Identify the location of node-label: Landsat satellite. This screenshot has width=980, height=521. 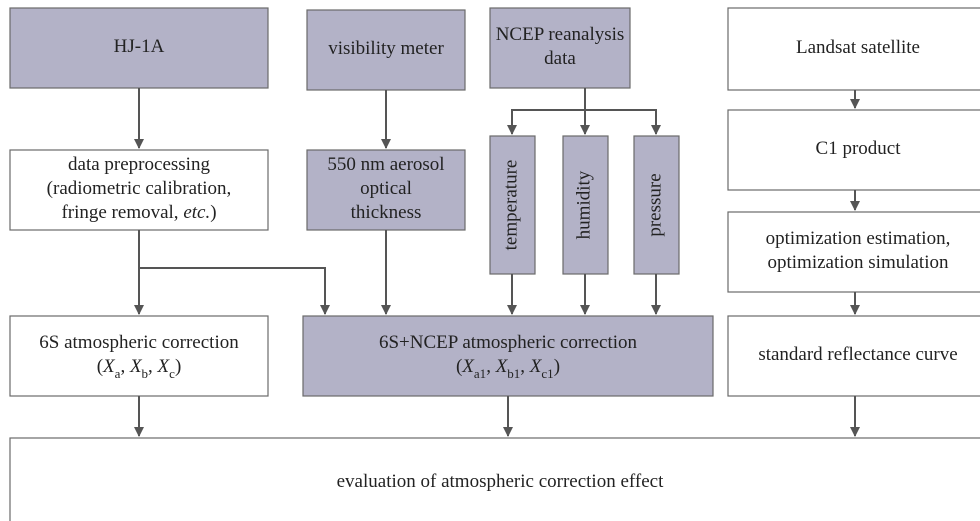
(858, 47).